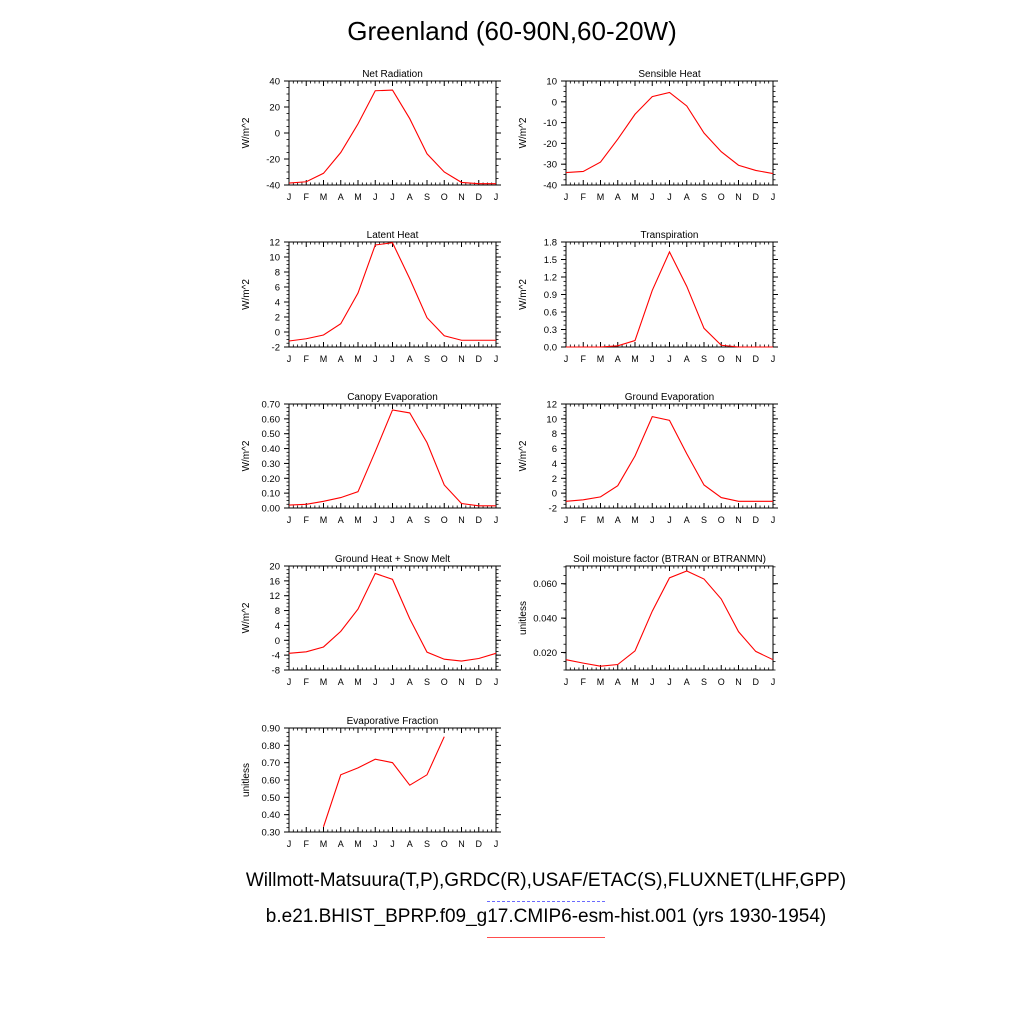 The height and width of the screenshot is (1024, 1024). What do you see at coordinates (383, 781) in the screenshot?
I see `chart-evaporative-fraction-series-line` at bounding box center [383, 781].